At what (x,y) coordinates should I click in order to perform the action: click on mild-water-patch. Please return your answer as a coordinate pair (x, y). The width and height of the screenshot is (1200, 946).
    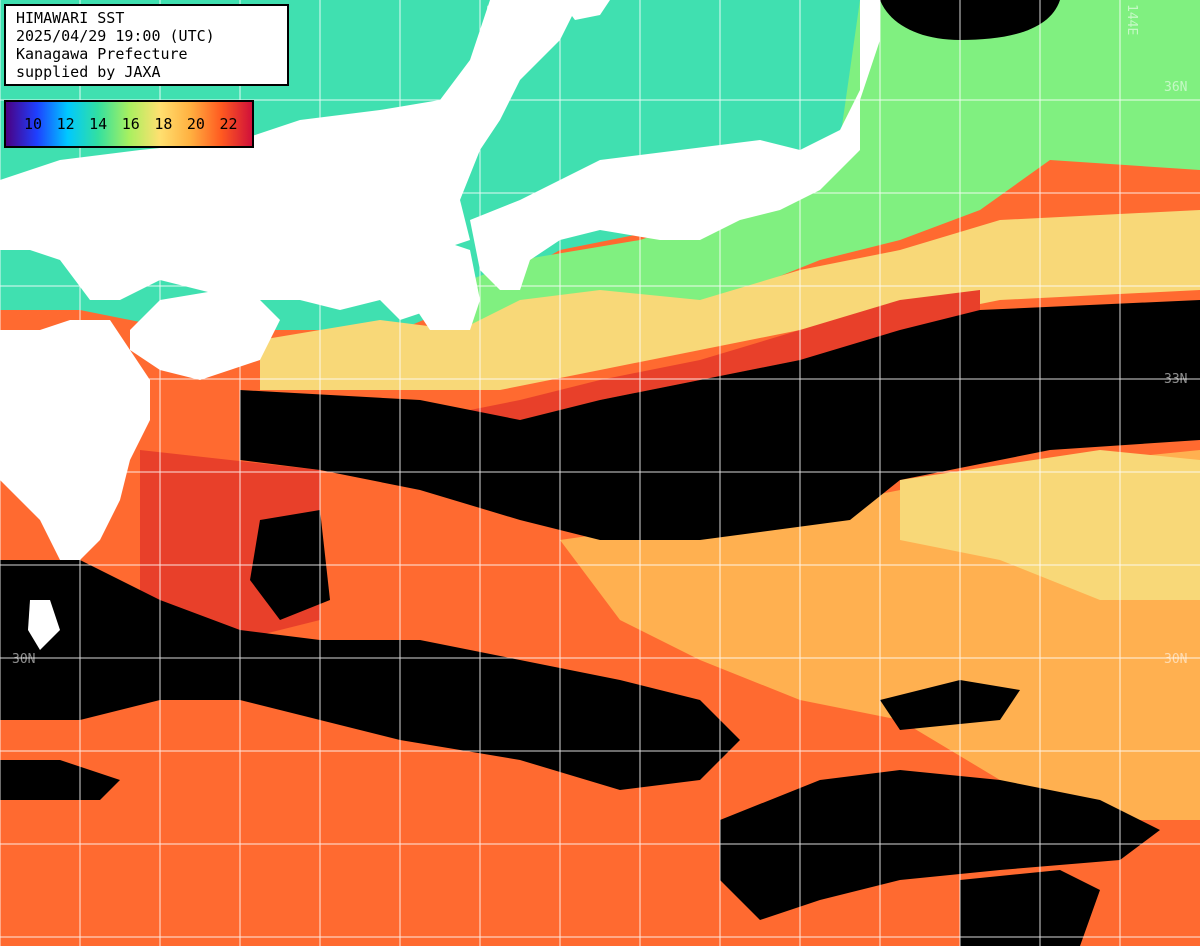
    Looking at the image, I should click on (1050, 525).